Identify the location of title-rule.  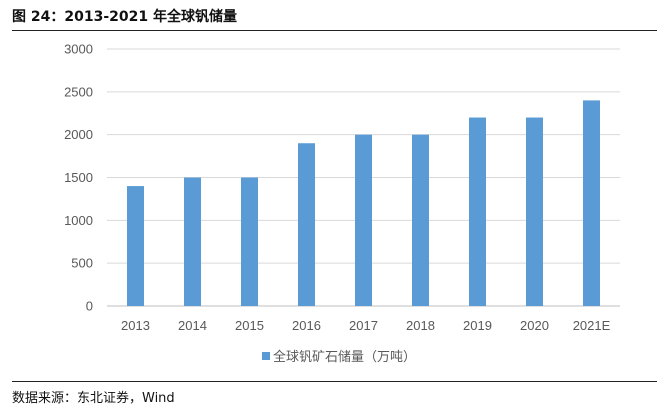
(334, 30).